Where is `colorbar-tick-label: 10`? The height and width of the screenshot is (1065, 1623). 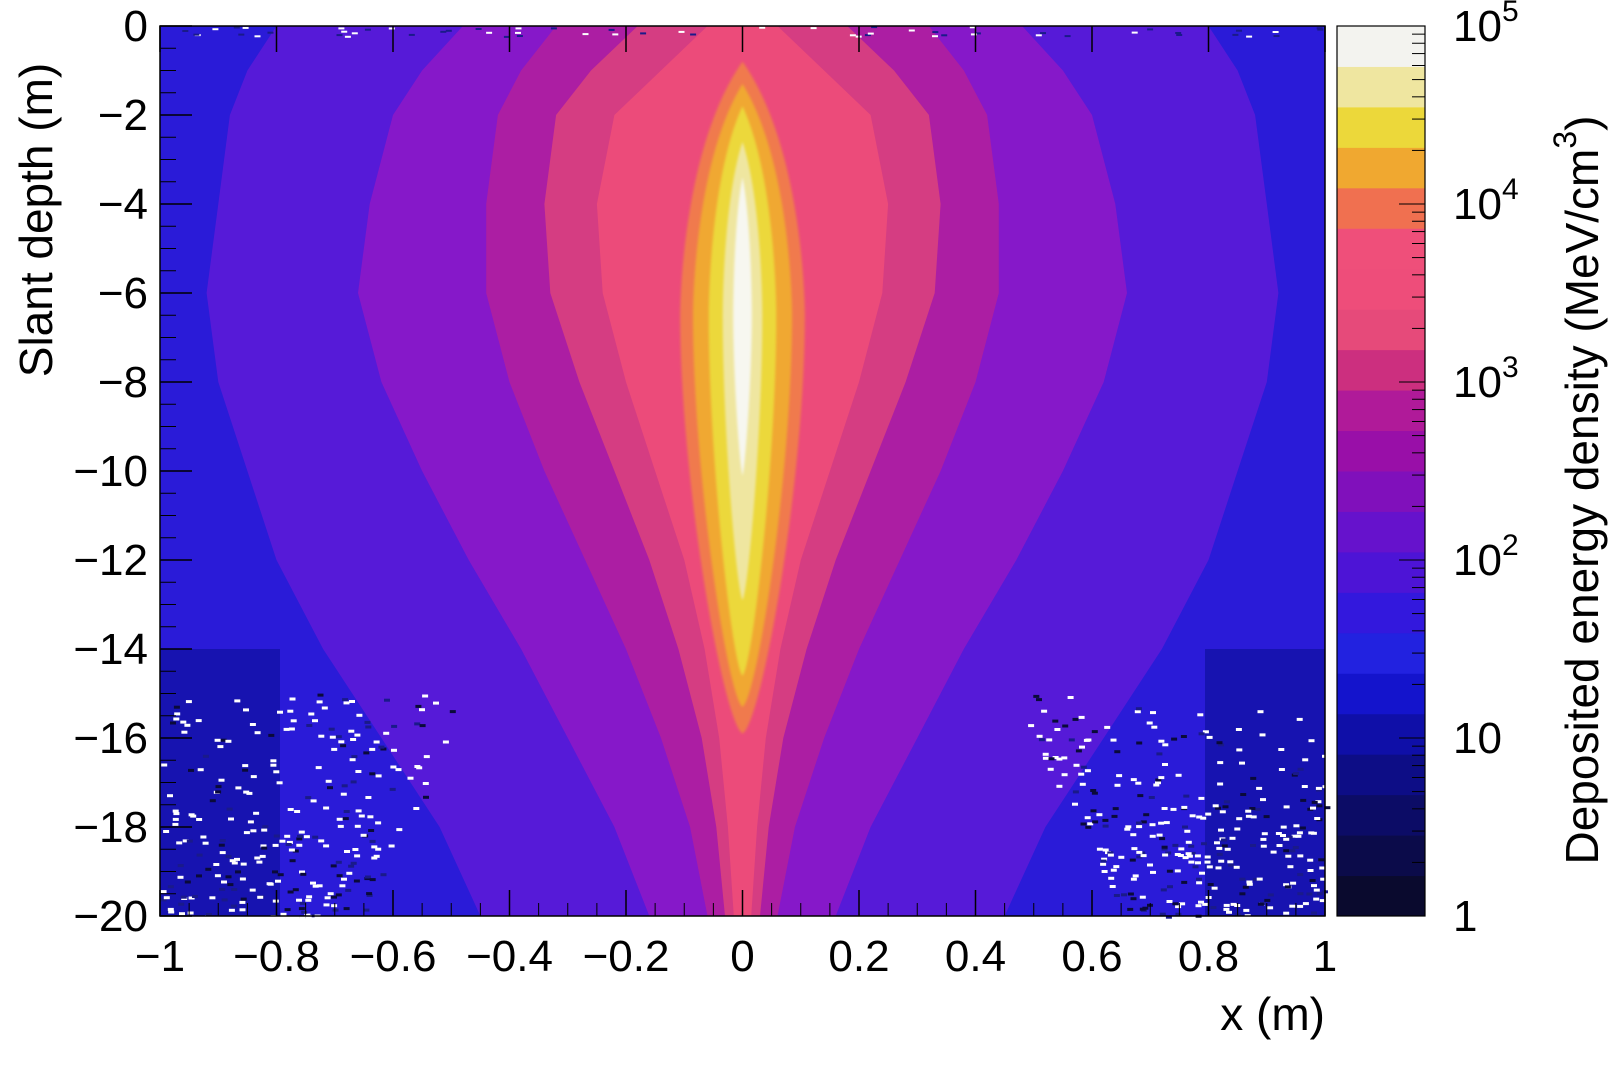 colorbar-tick-label: 10 is located at coordinates (1477, 738).